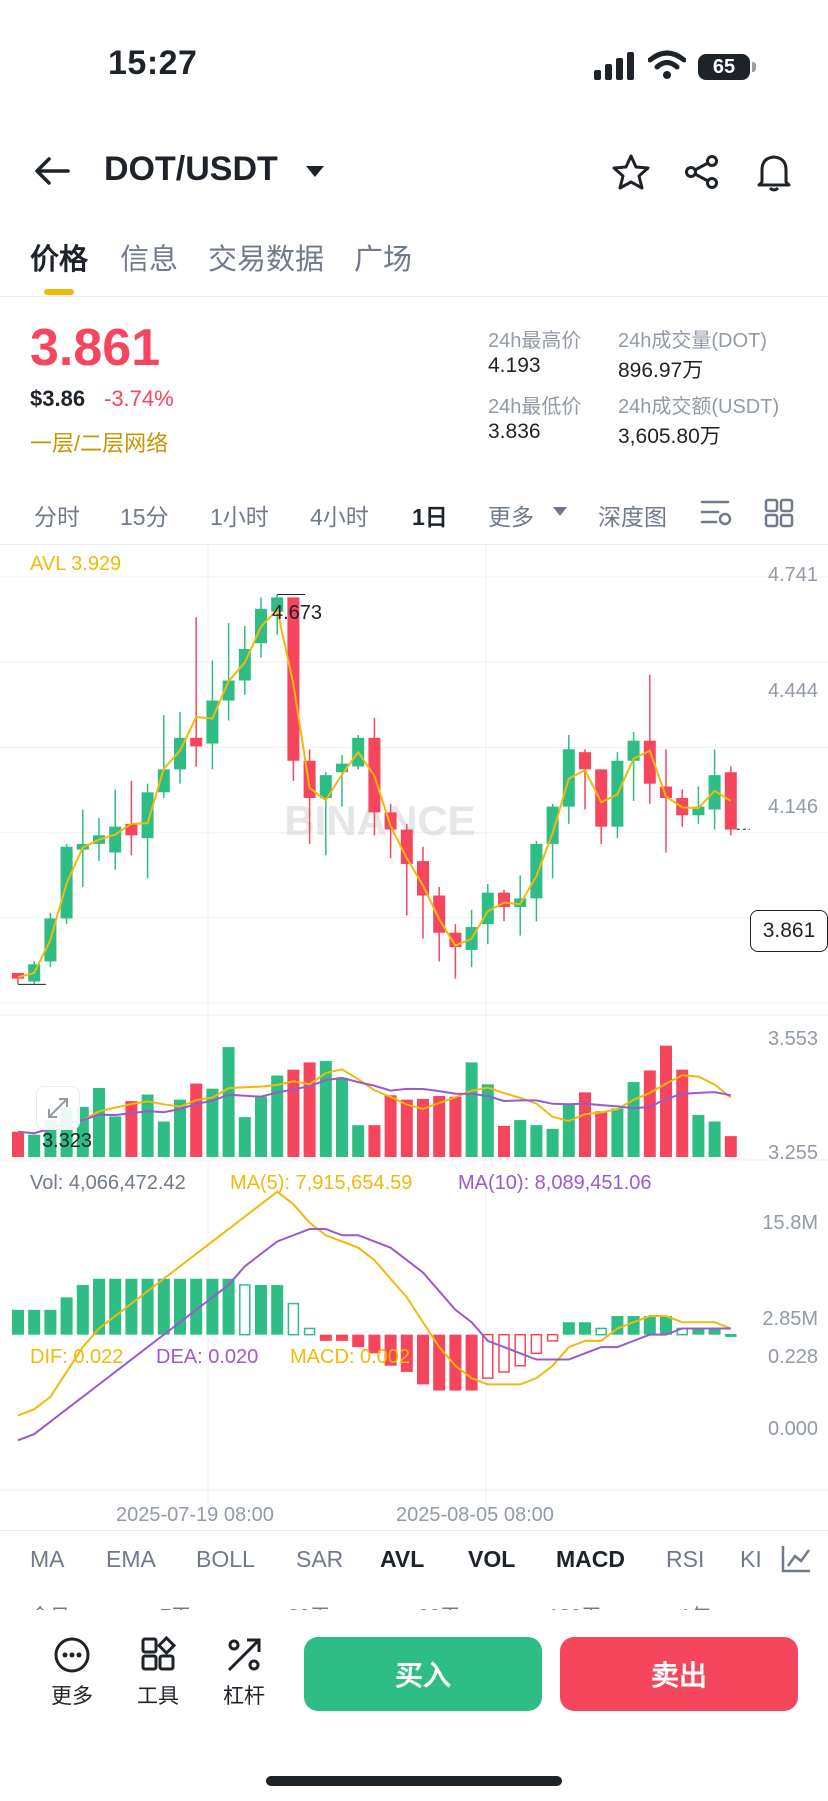  I want to click on more-button: 更多, so click(72, 1673).